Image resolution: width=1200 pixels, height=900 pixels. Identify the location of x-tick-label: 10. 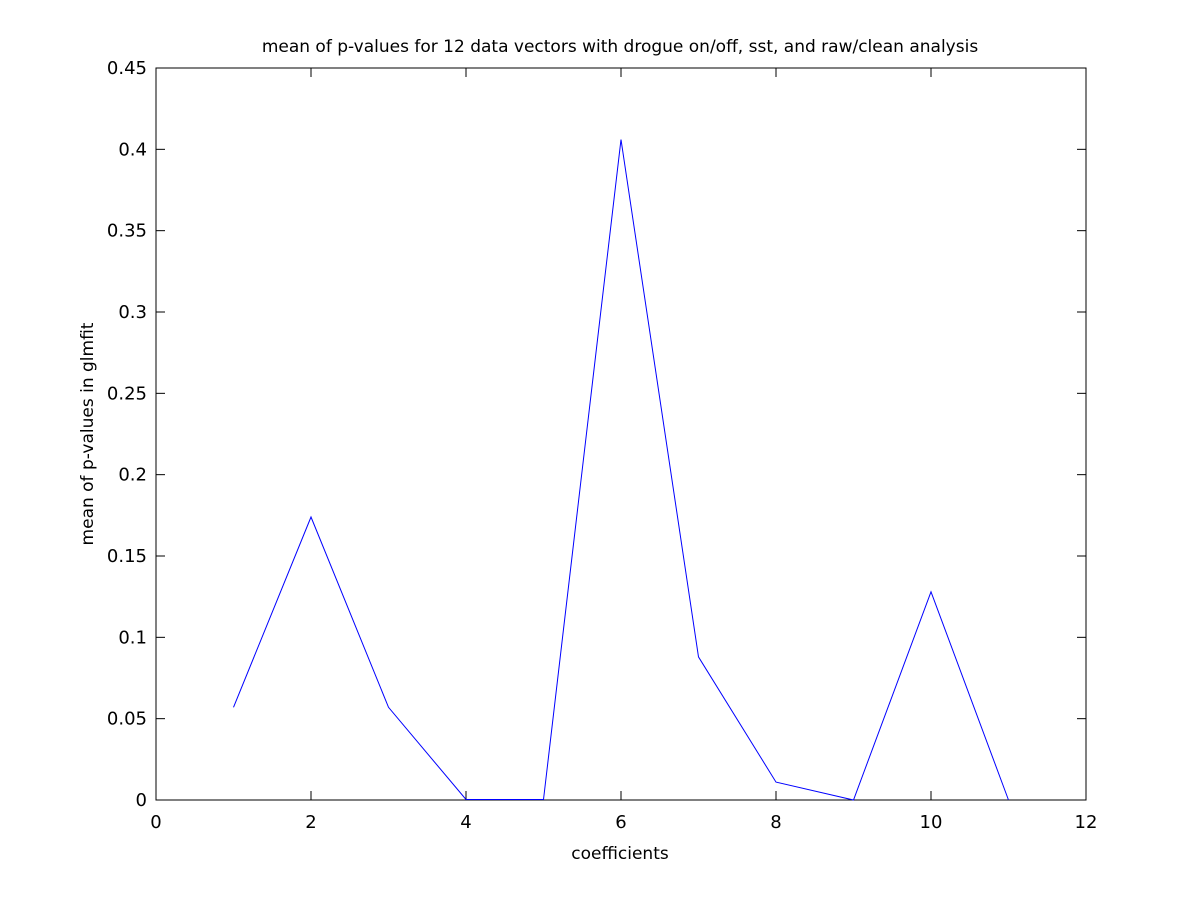
(931, 822).